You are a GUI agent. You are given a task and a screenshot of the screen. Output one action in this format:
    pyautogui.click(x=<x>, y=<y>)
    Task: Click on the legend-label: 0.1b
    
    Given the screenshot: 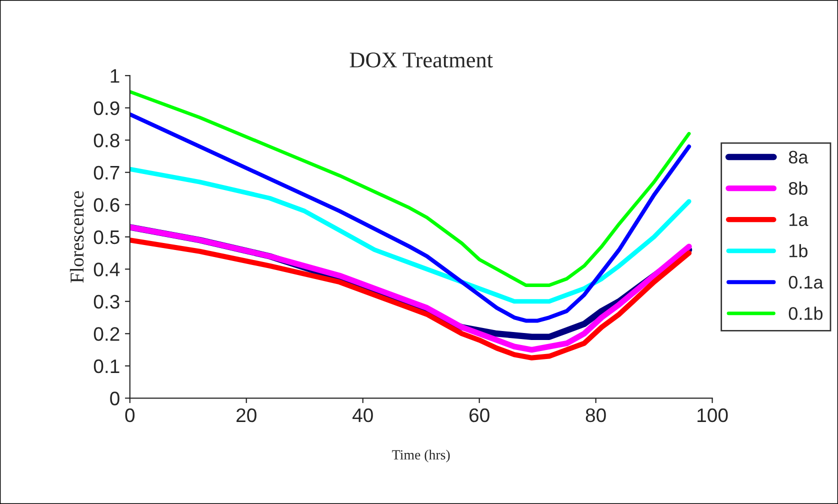 What is the action you would take?
    pyautogui.click(x=805, y=313)
    